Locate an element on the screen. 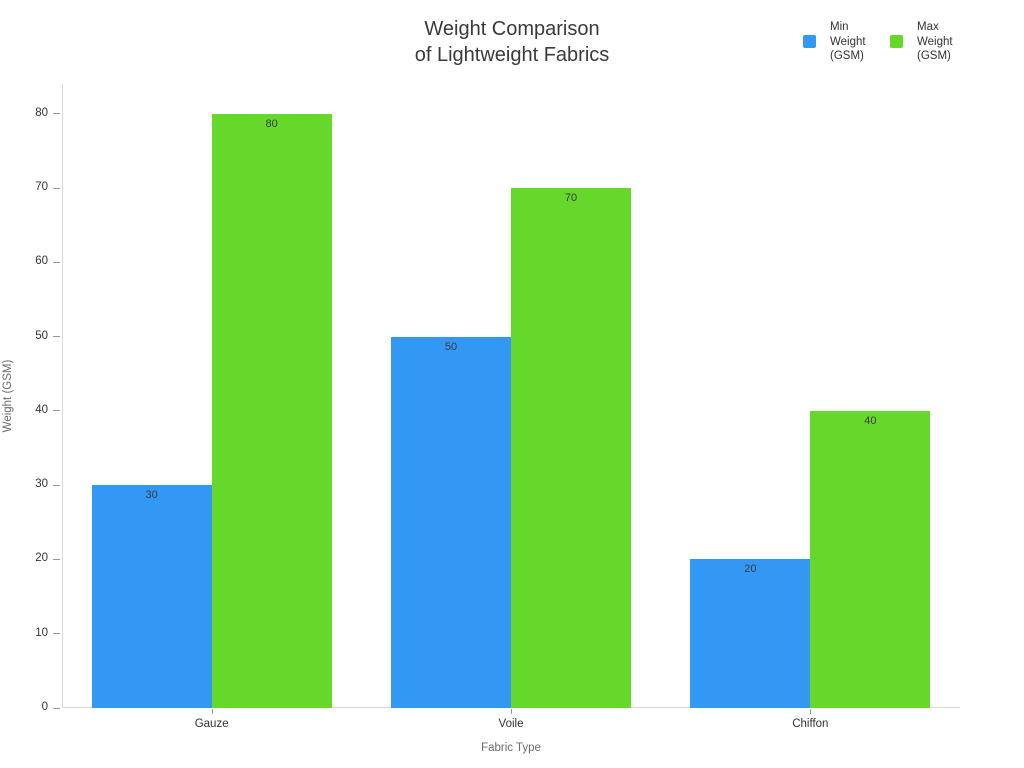 This screenshot has width=1024, height=768. legend-label-min-weight: Min Weight (GSM) is located at coordinates (848, 42).